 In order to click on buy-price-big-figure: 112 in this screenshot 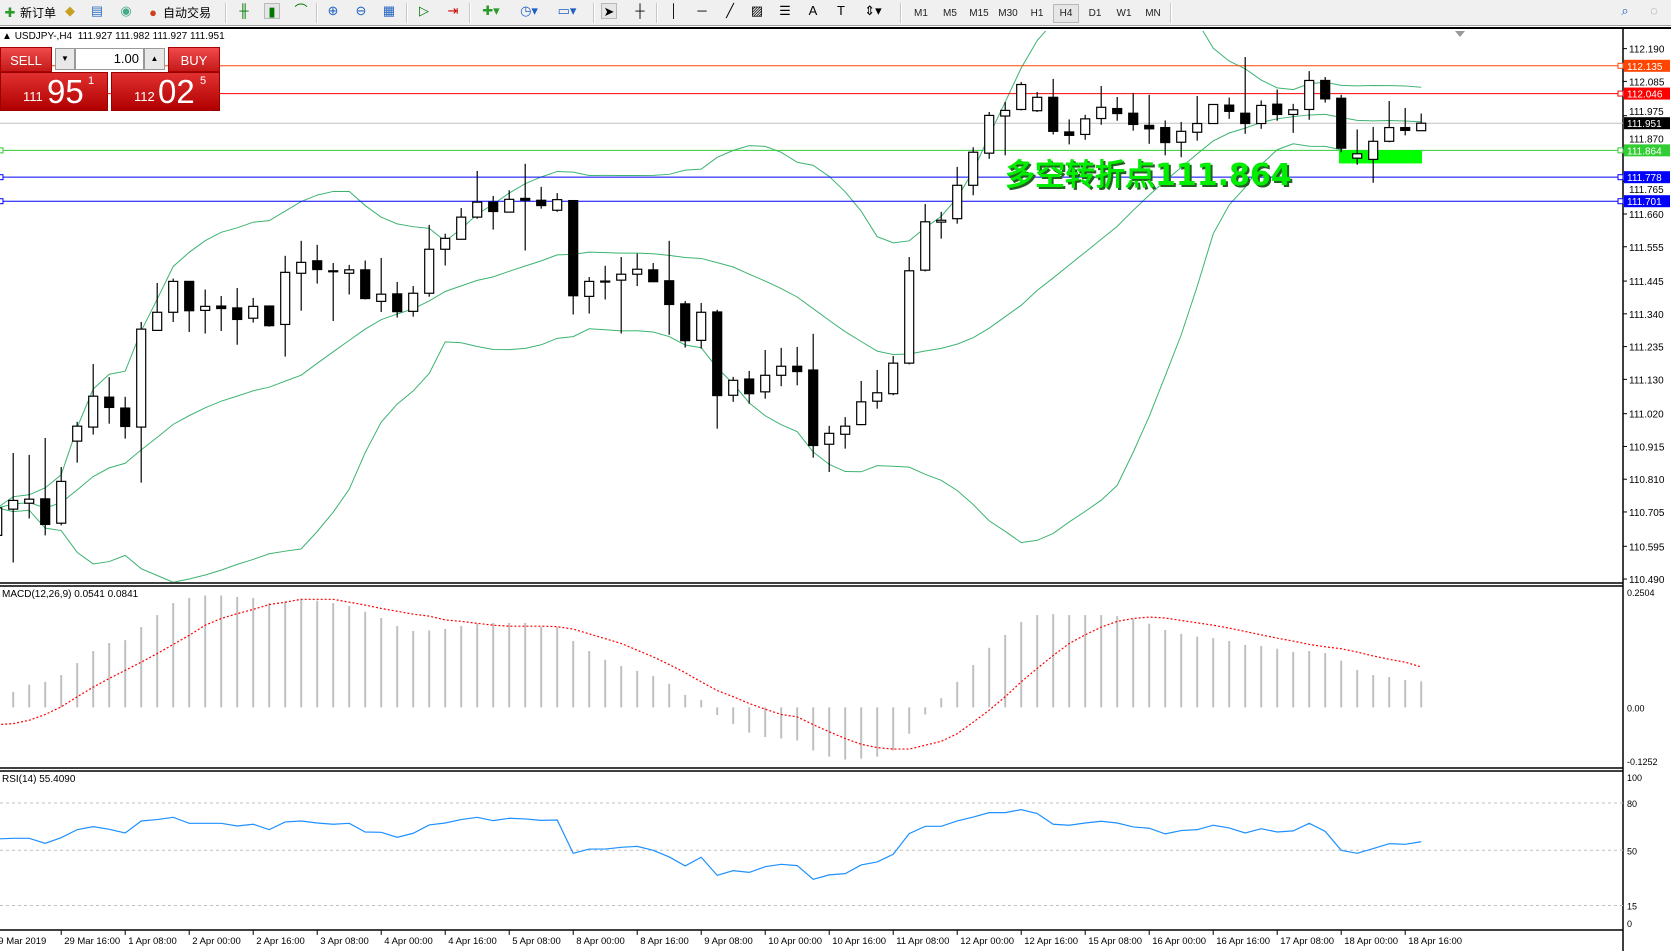, I will do `click(144, 96)`.